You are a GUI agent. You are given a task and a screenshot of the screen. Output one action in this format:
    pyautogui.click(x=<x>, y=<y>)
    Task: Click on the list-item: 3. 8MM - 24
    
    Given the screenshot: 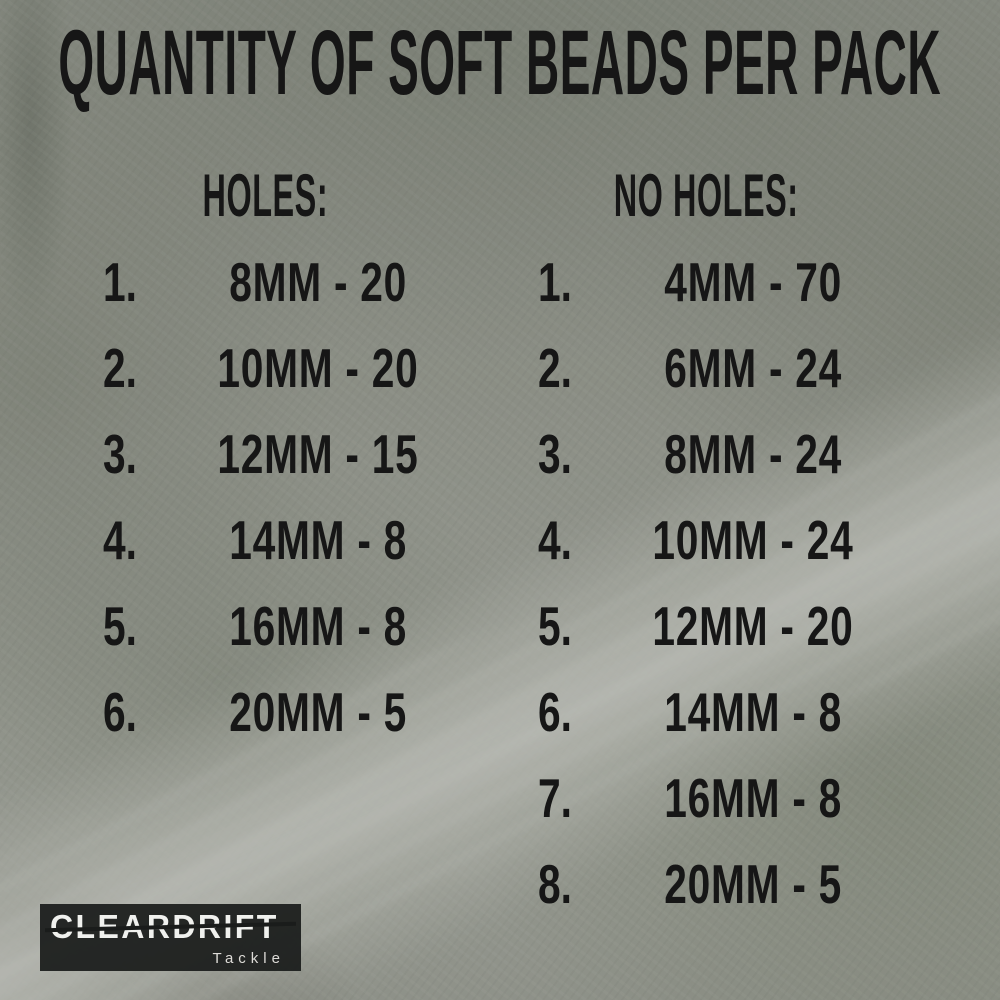 What is the action you would take?
    pyautogui.click(x=695, y=470)
    